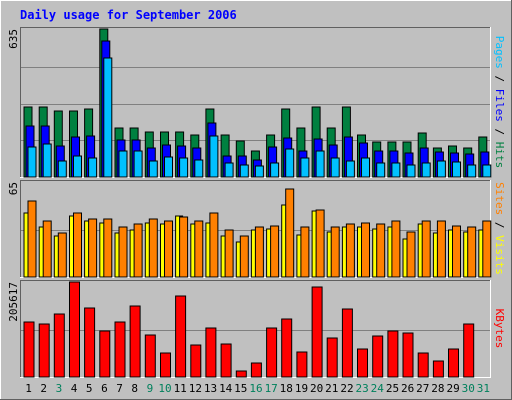 The width and height of the screenshot is (512, 400). What do you see at coordinates (89, 388) in the screenshot?
I see `x-tick-label-day-5: 5` at bounding box center [89, 388].